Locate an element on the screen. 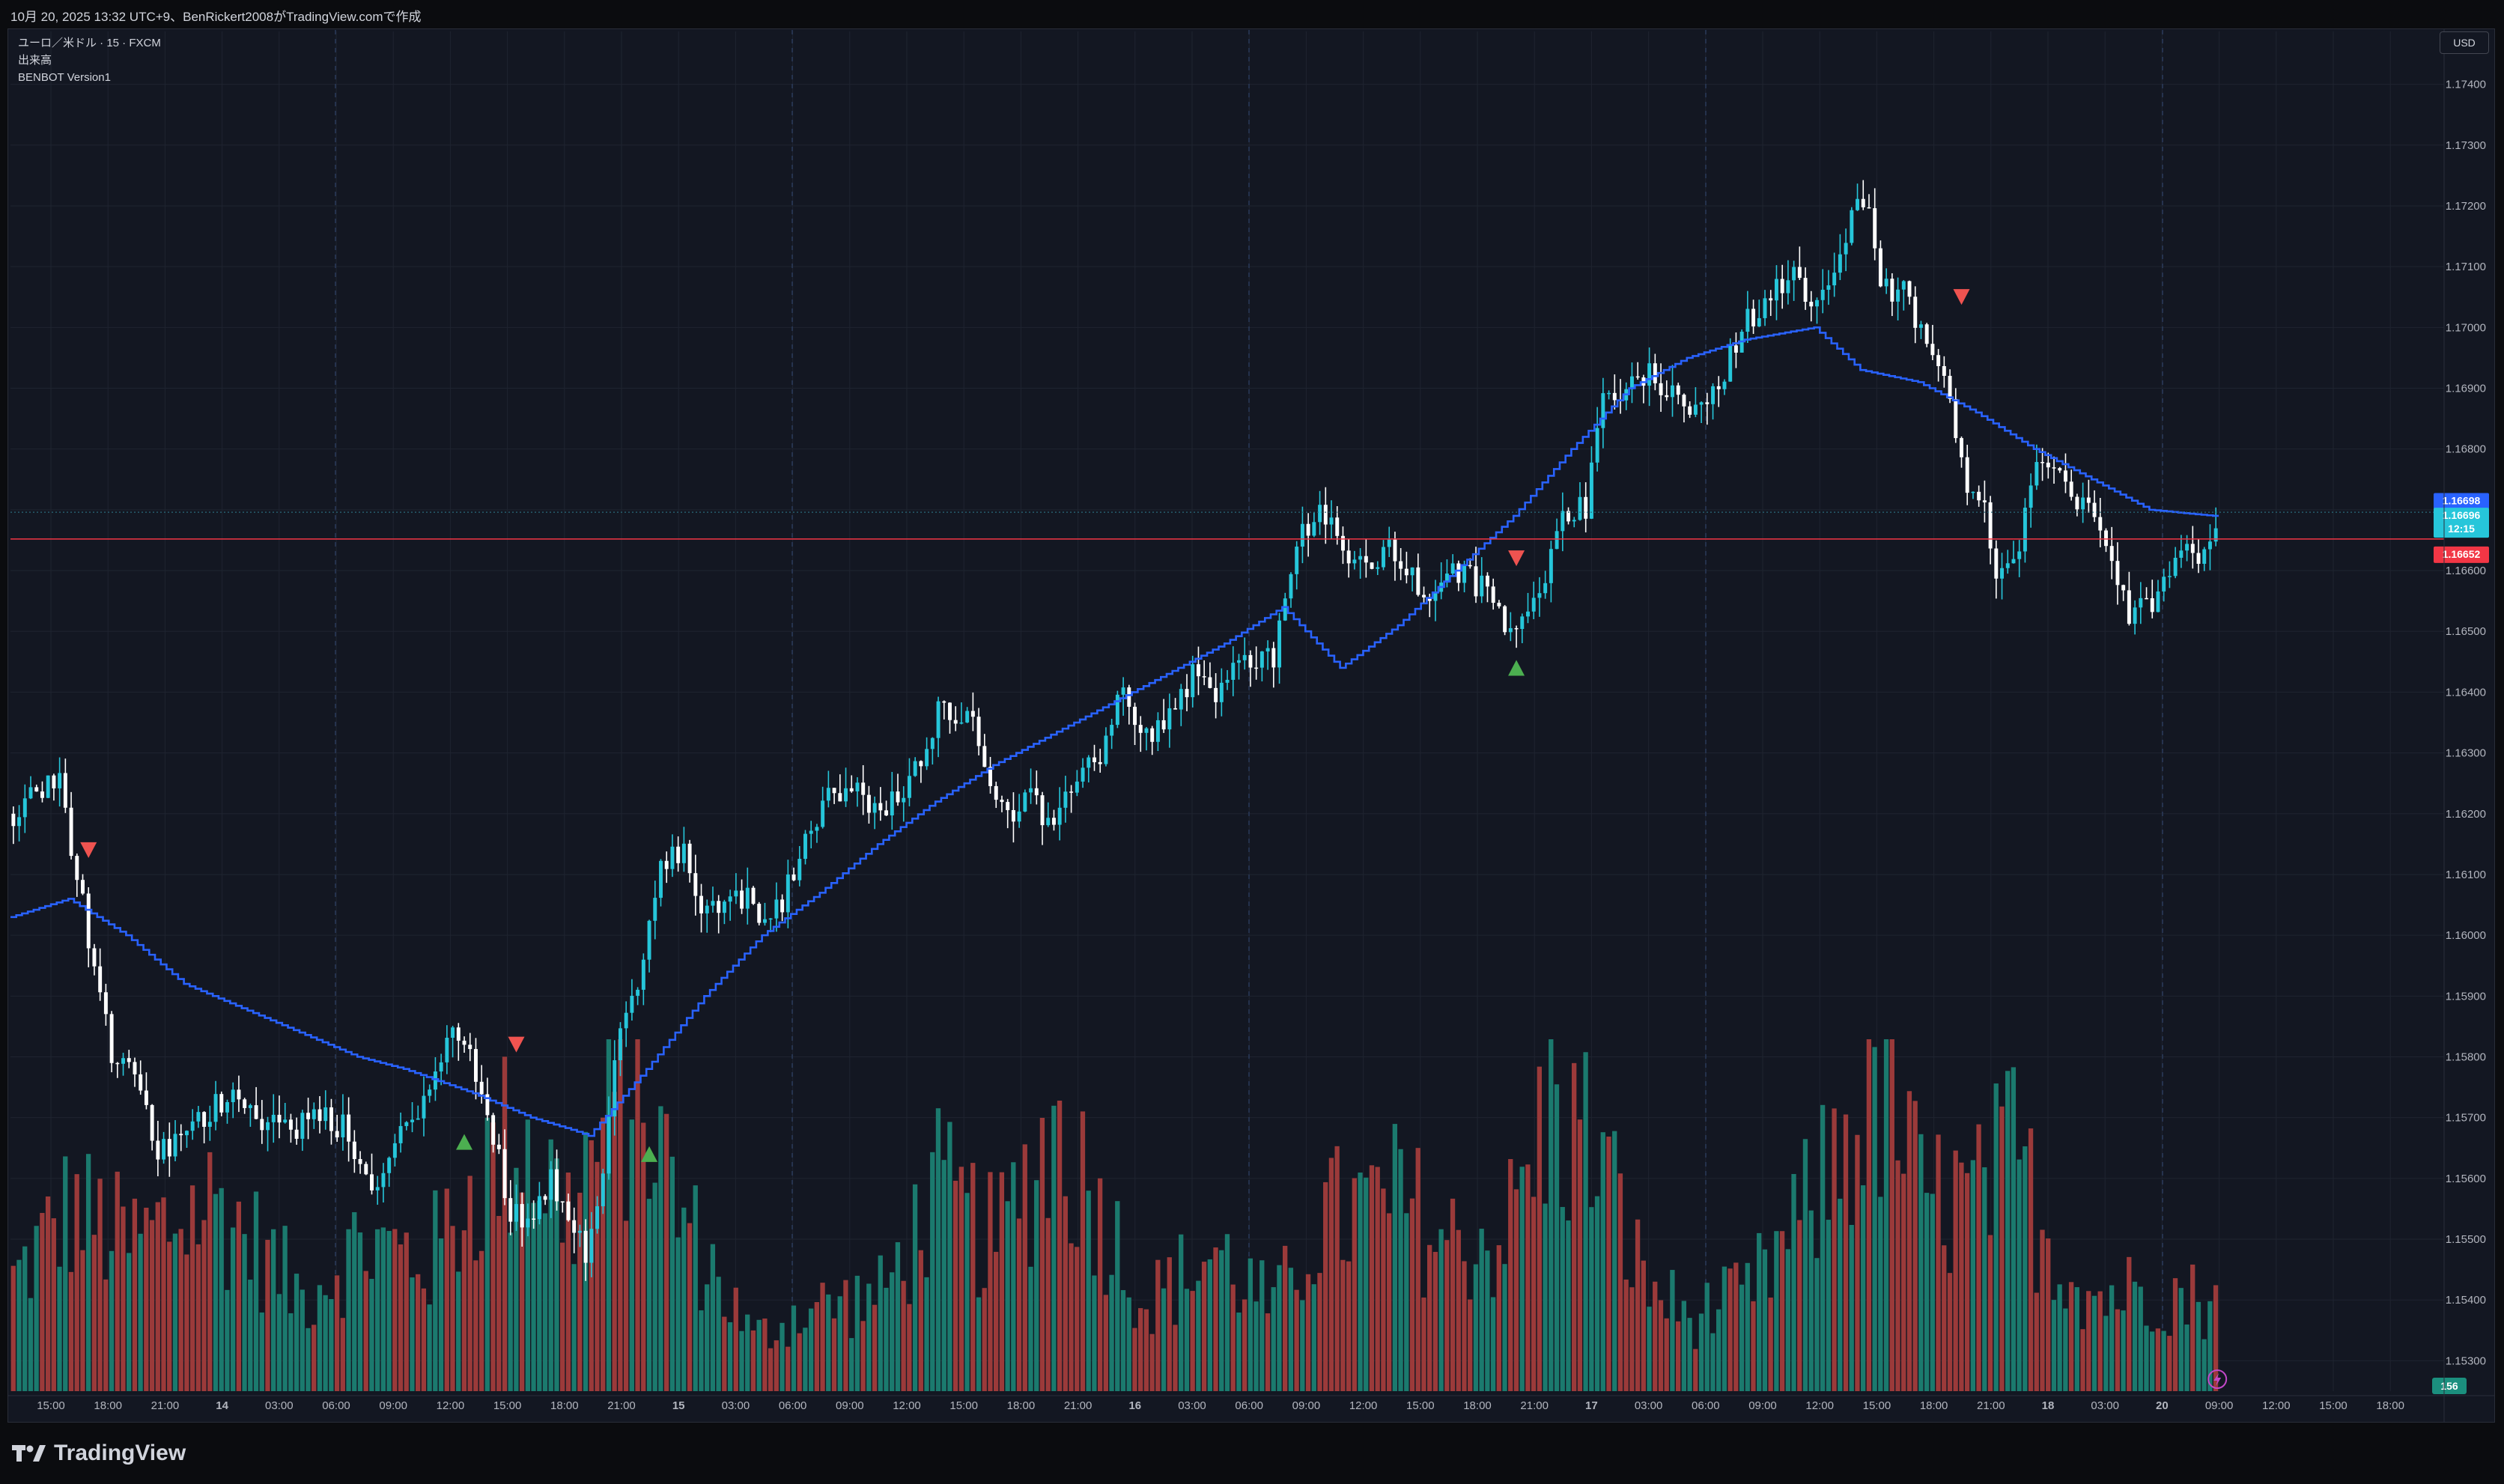  price-axis-label: 1.15700 is located at coordinates (2466, 1118).